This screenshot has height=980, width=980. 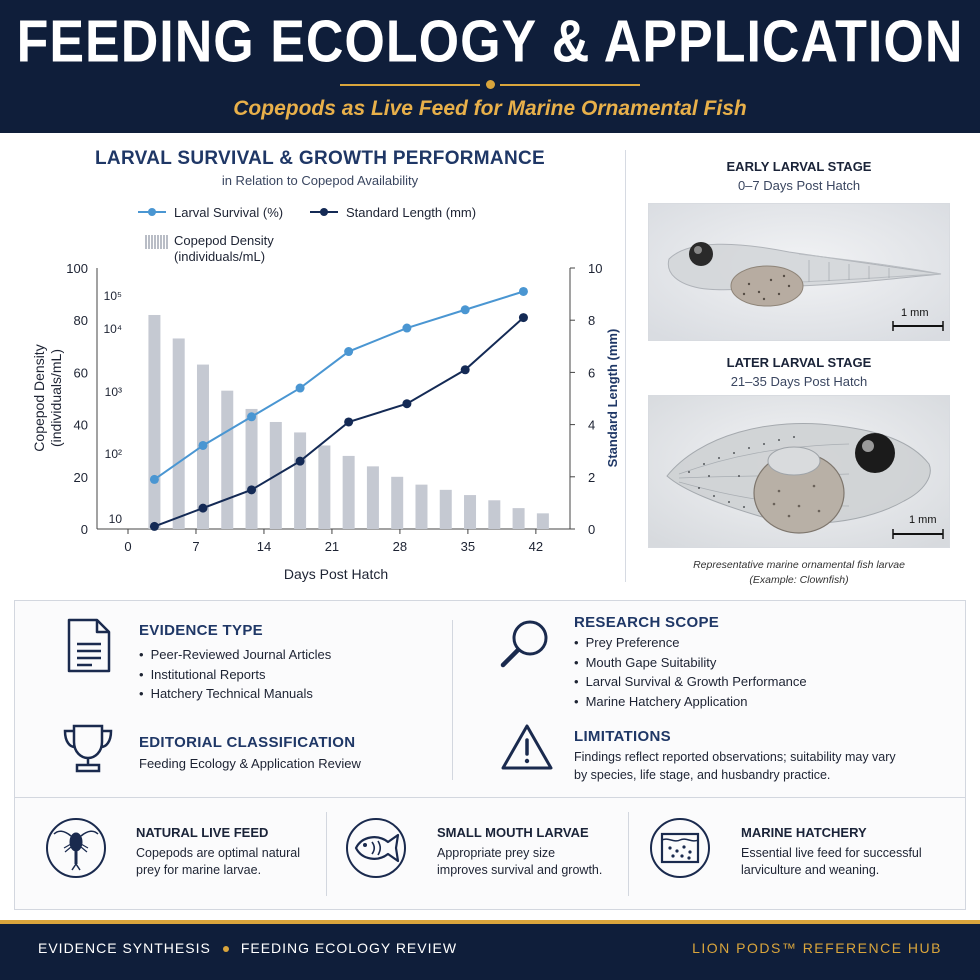 I want to click on density-log-label: 10⁵, so click(x=113, y=296).